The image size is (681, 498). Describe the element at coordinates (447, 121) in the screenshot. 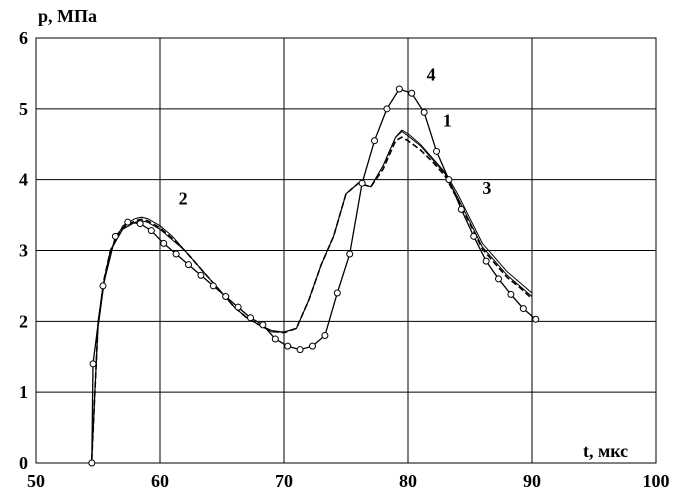

I see `series-label-1: 1` at that location.